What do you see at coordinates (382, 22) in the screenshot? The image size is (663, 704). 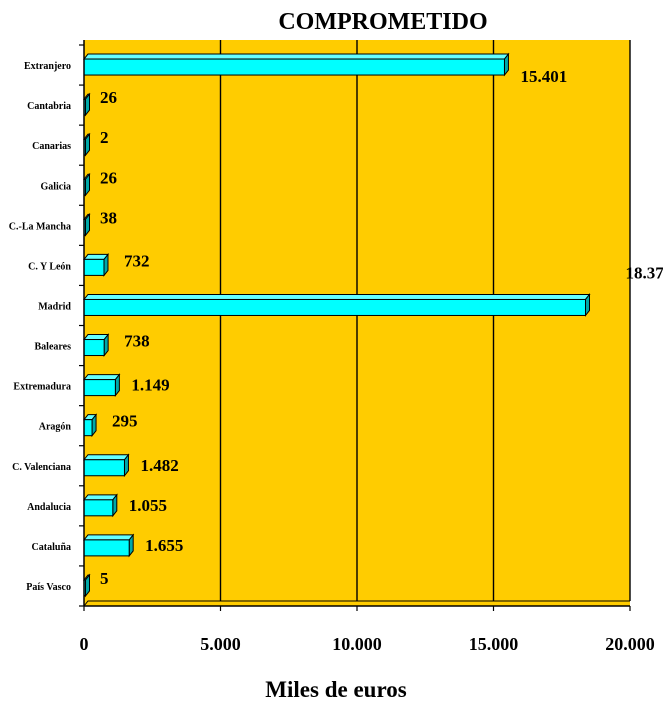 I see `chart-title: COMPROMETIDO` at bounding box center [382, 22].